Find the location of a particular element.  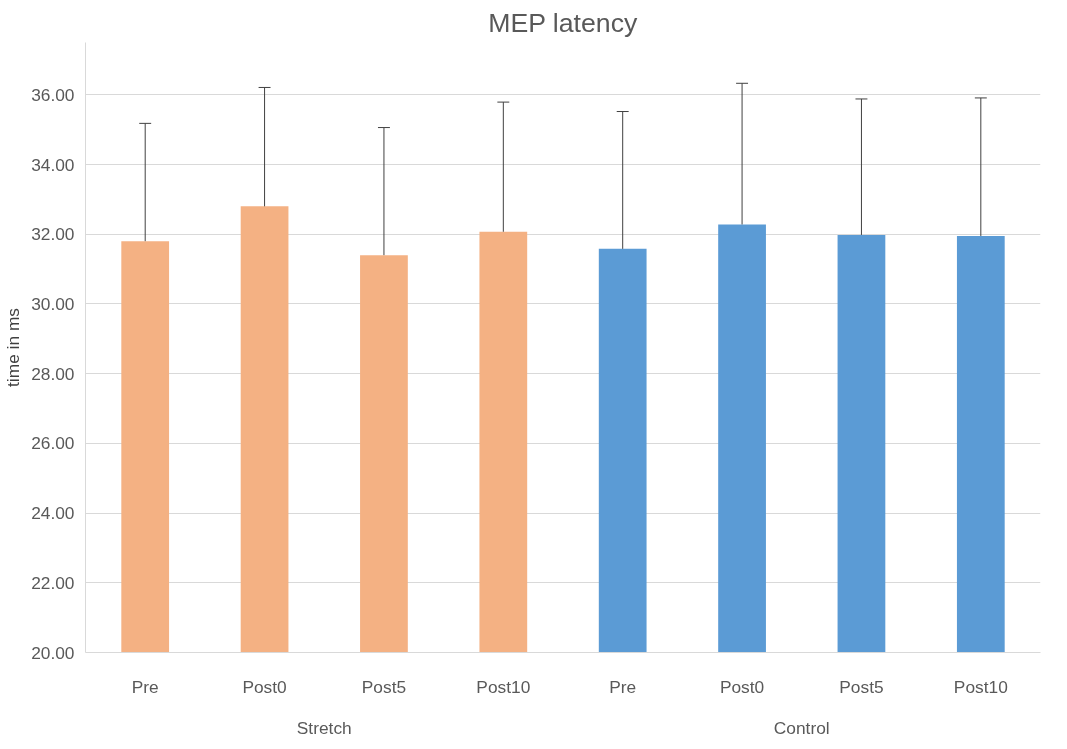

y-tick-label: 30.00 is located at coordinates (53, 303).